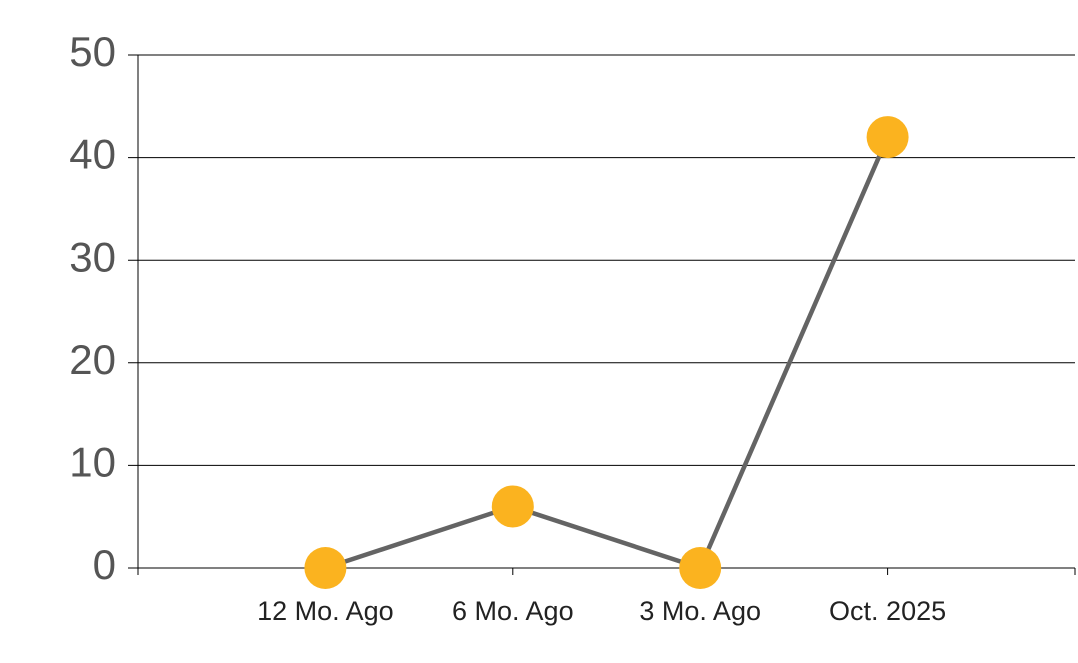  Describe the element at coordinates (92, 461) in the screenshot. I see `y-tick-label: 10` at that location.